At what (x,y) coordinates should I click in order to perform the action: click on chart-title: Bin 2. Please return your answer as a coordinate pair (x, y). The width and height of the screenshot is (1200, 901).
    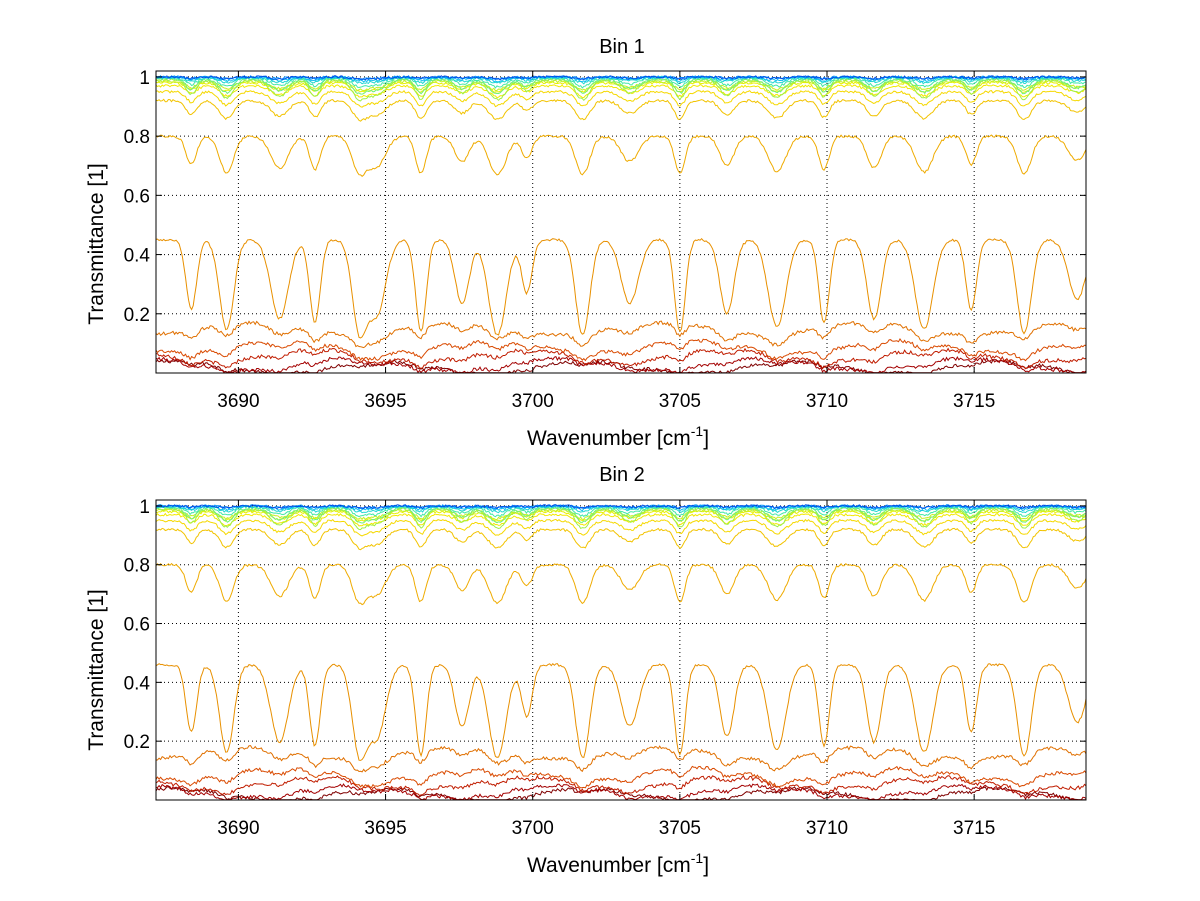
    Looking at the image, I should click on (622, 475).